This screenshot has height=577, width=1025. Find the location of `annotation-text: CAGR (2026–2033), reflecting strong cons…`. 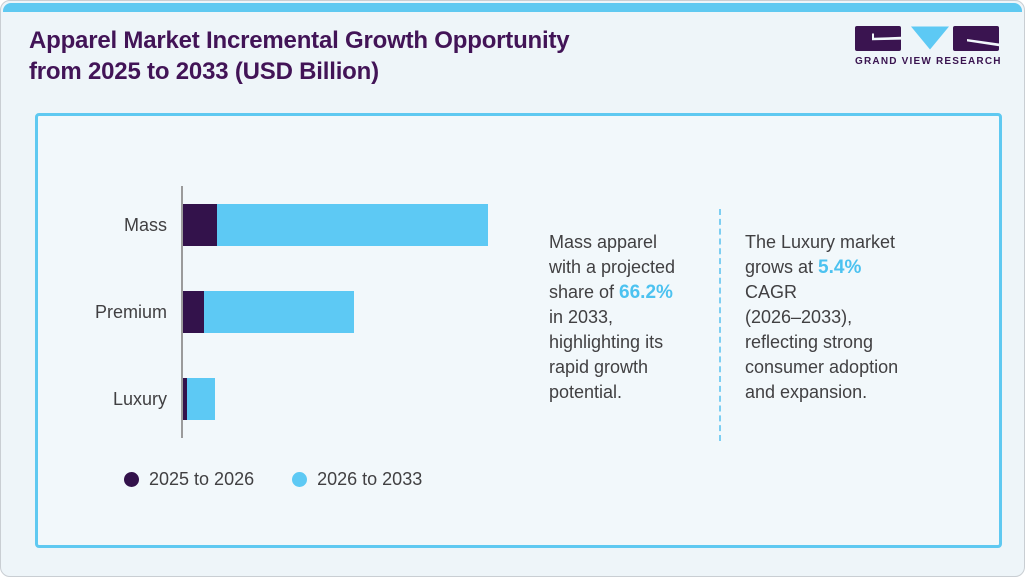

annotation-text: CAGR (2026–2033), reflecting strong cons… is located at coordinates (822, 342).